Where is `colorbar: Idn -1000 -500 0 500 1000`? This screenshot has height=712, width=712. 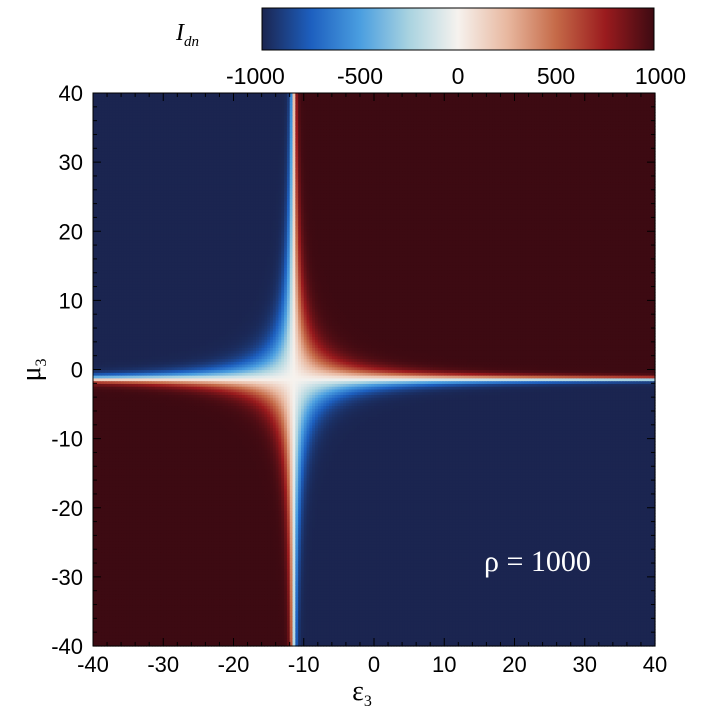
colorbar: Idn -1000 -500 0 500 1000 is located at coordinates (430, 48).